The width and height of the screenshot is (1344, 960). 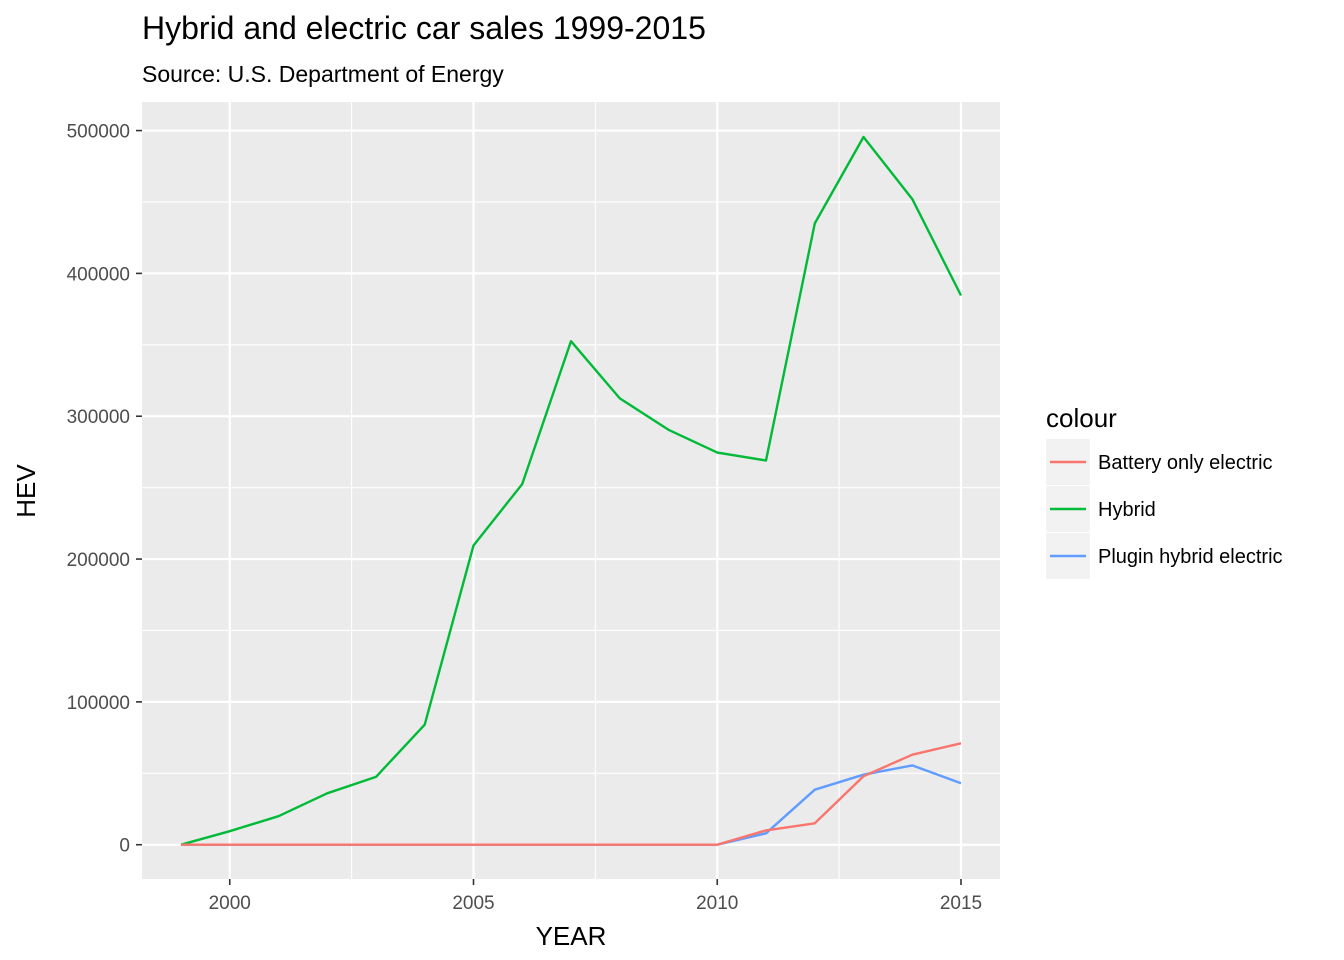 What do you see at coordinates (98, 132) in the screenshot?
I see `y-tick-label: 500000` at bounding box center [98, 132].